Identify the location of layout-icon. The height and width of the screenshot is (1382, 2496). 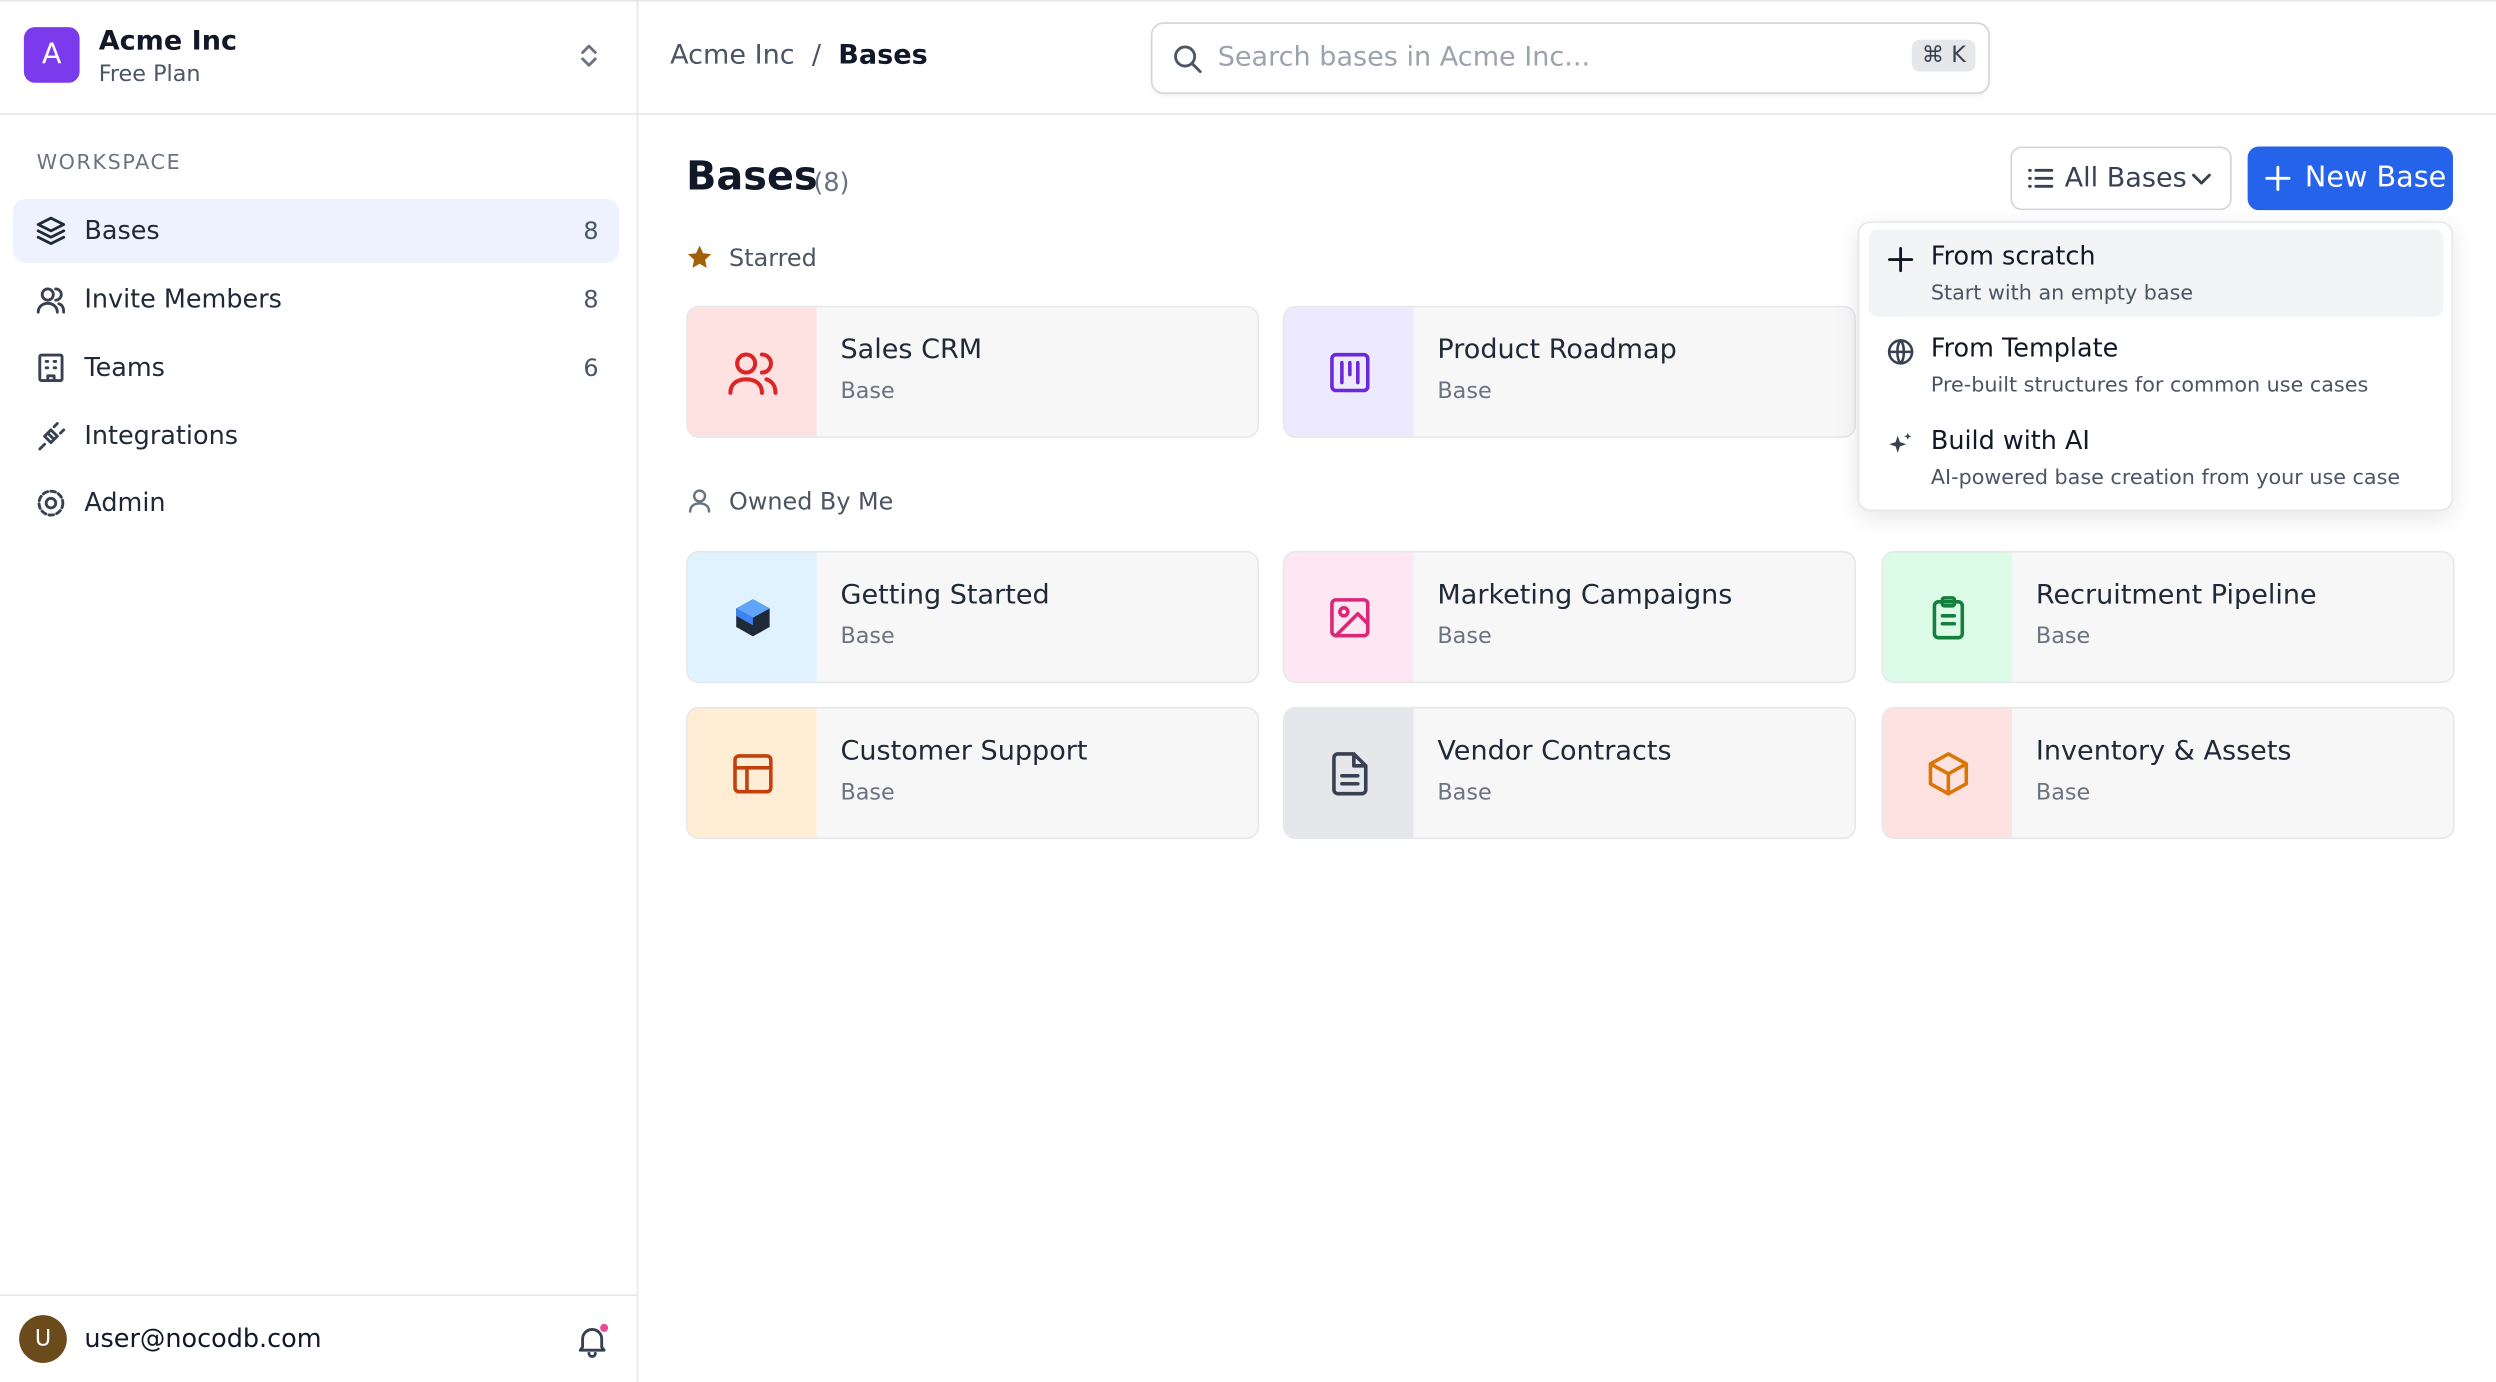
(752, 773).